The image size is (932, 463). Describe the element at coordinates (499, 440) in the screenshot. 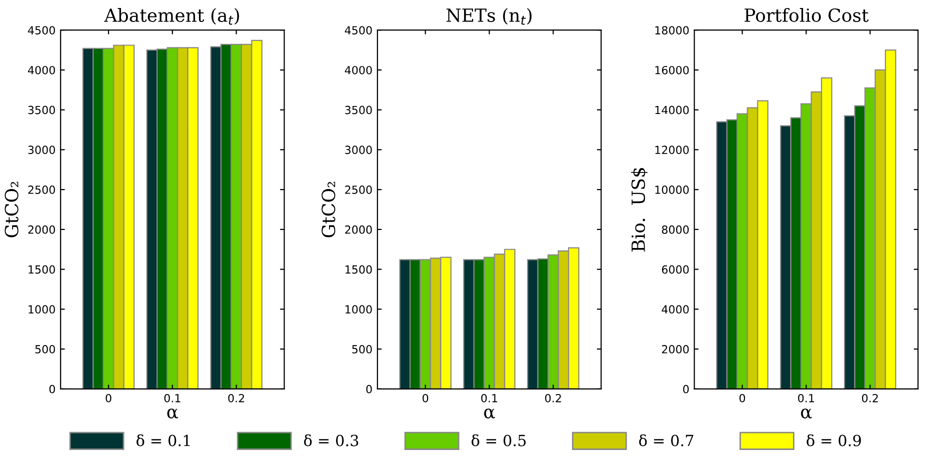

I see `legend-label: δ = 0.5` at that location.